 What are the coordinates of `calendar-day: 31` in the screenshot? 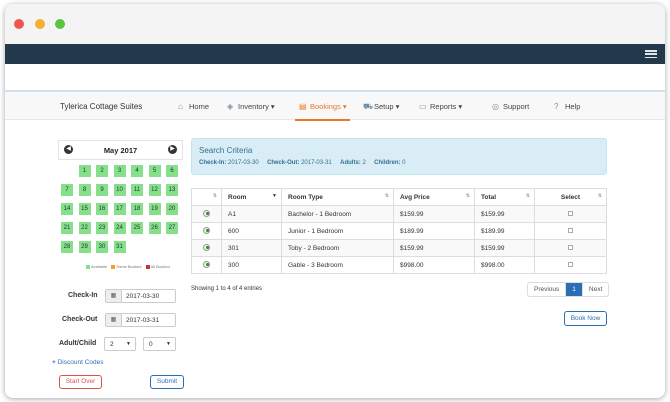 It's located at (119, 247).